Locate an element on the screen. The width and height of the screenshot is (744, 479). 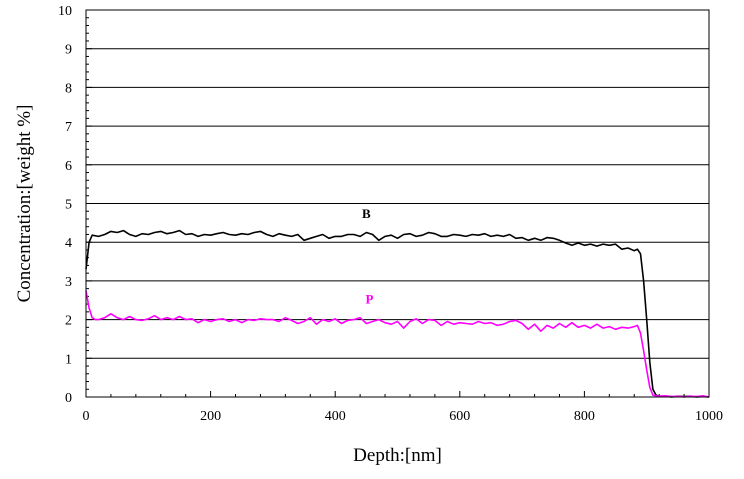
x-tick-label: 0 is located at coordinates (86, 416).